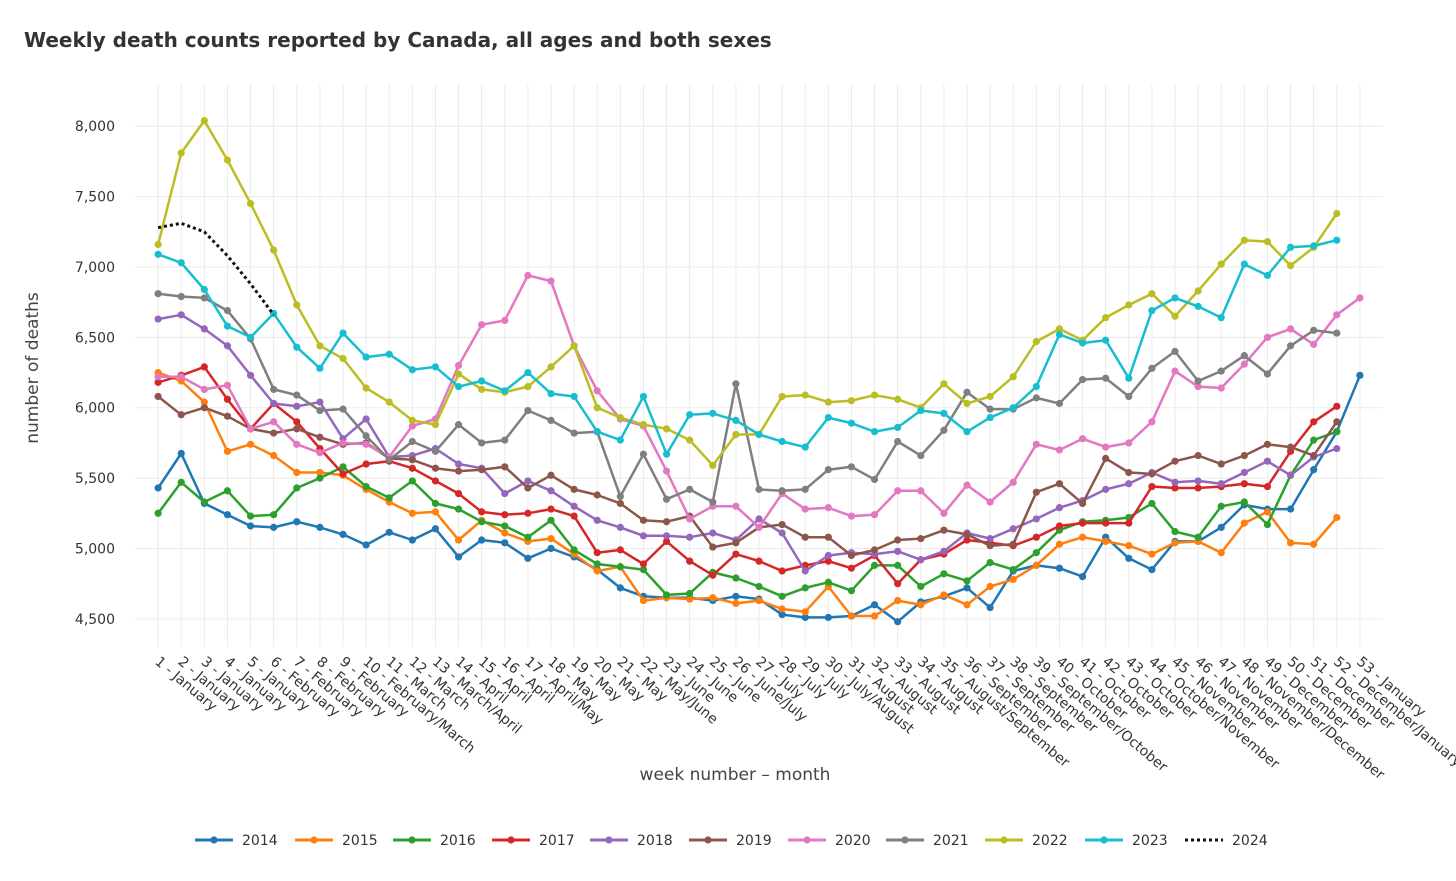  Describe the element at coordinates (730, 841) in the screenshot. I see `legend-item-2019: 2019` at that location.